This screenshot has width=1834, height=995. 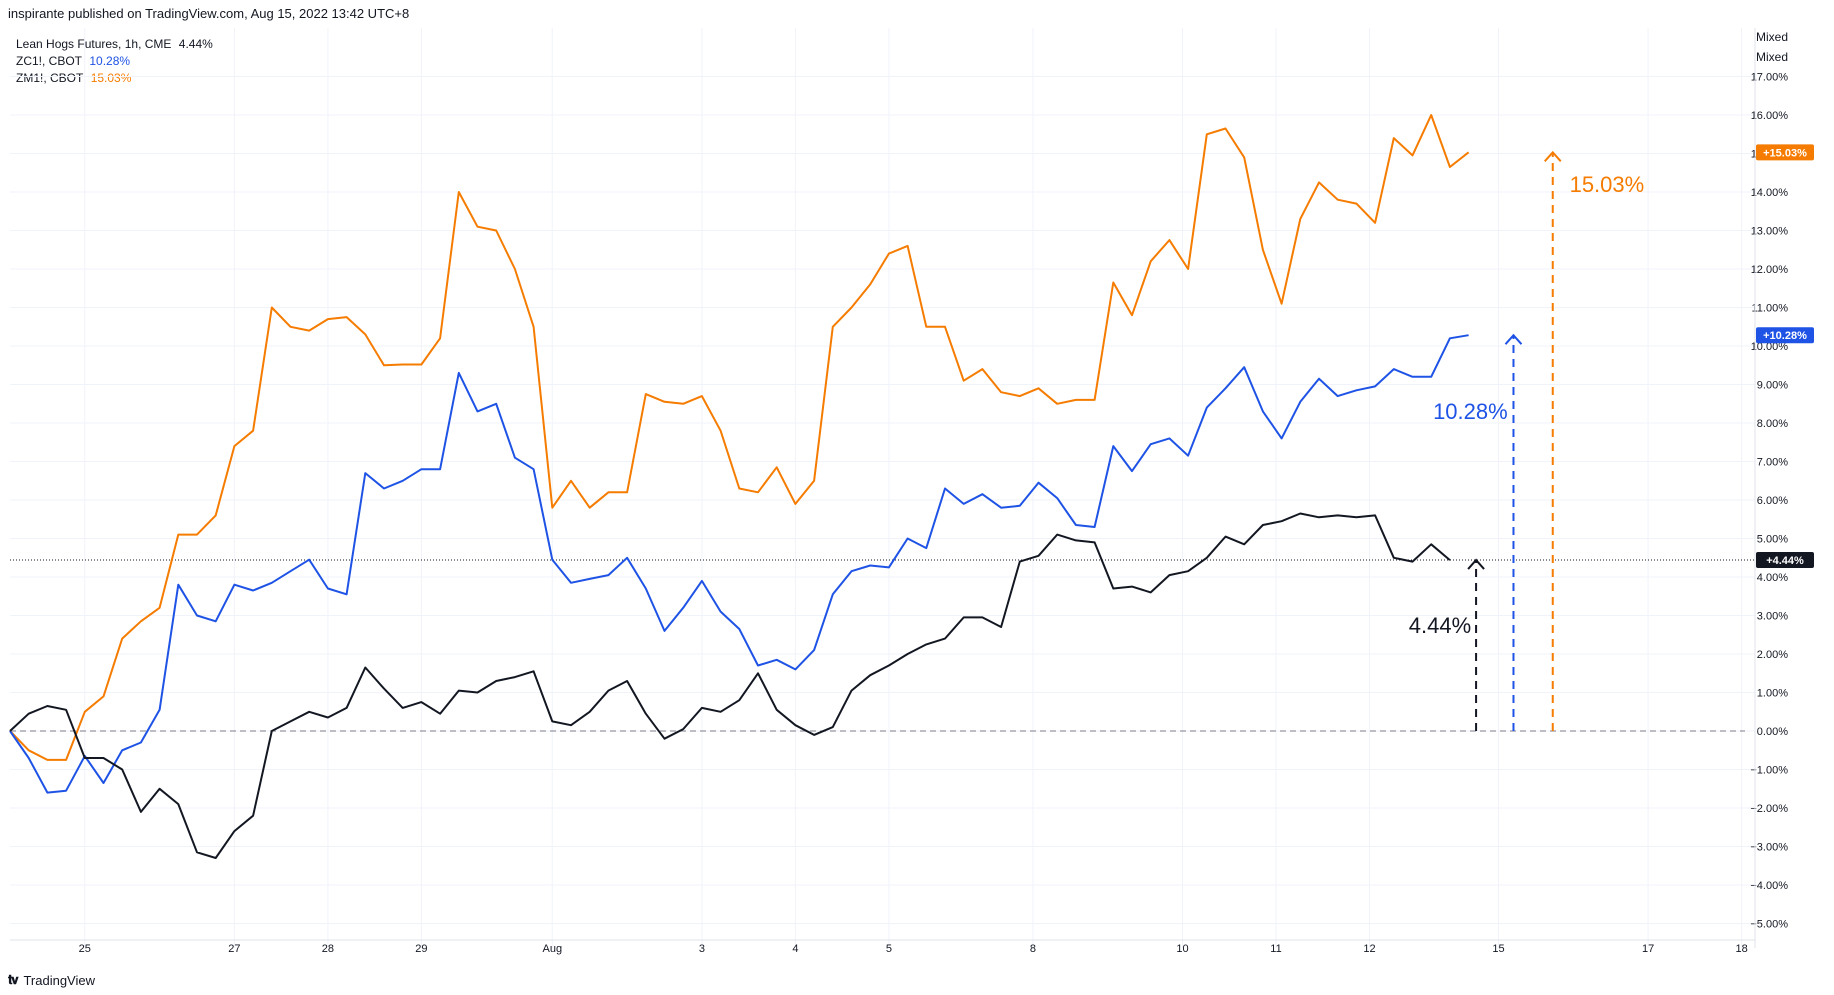 I want to click on y-tick-label: 0.00%, so click(x=1772, y=732).